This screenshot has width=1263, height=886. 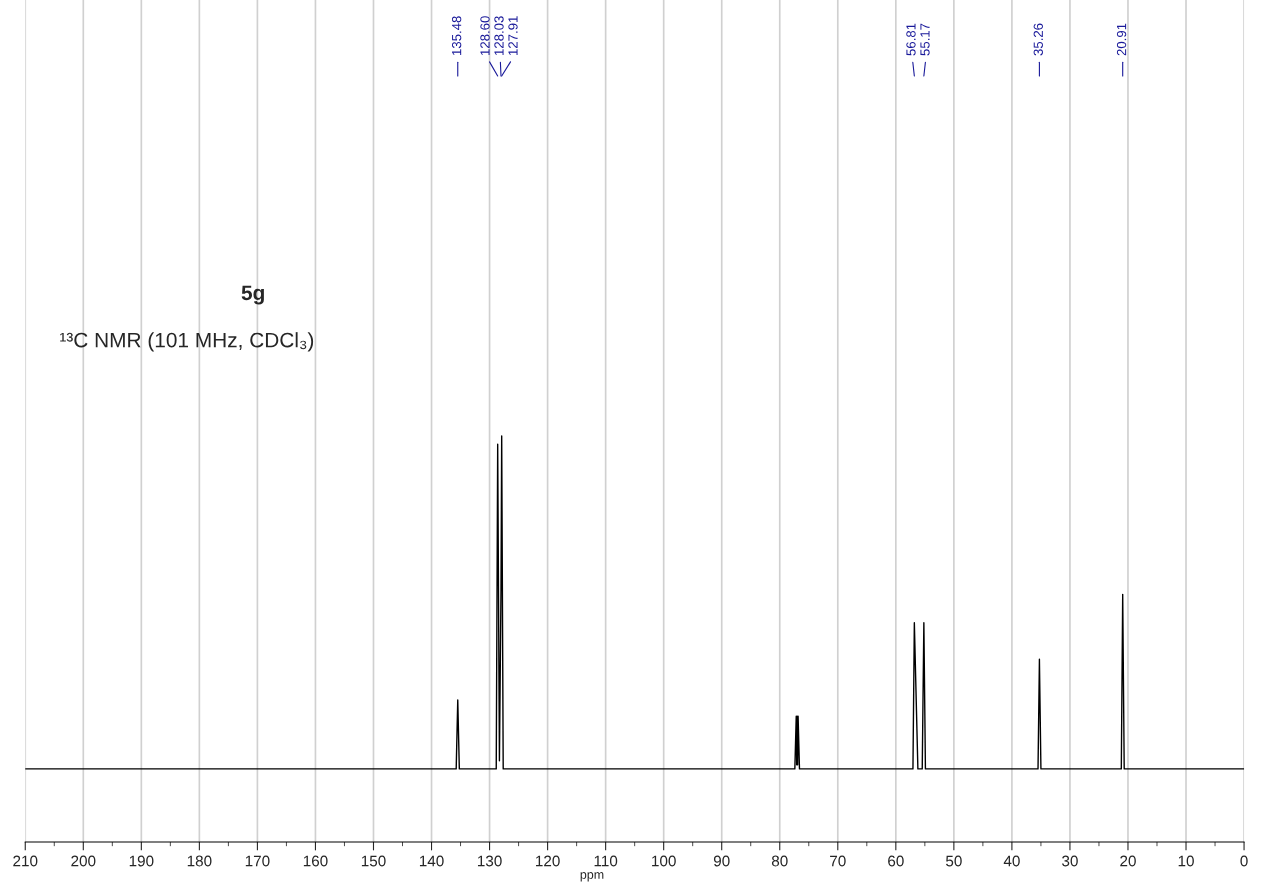 What do you see at coordinates (779, 861) in the screenshot?
I see `x-tick-label: 80` at bounding box center [779, 861].